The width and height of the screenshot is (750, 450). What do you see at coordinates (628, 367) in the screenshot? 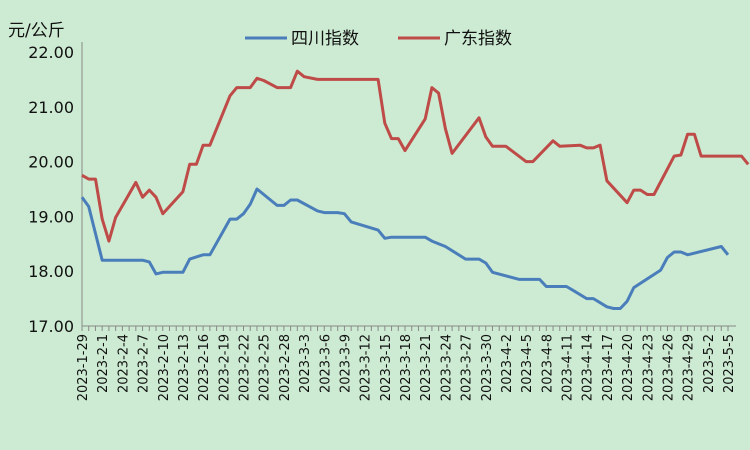
I see `x-tick-label: 2023-4-20` at bounding box center [628, 367].